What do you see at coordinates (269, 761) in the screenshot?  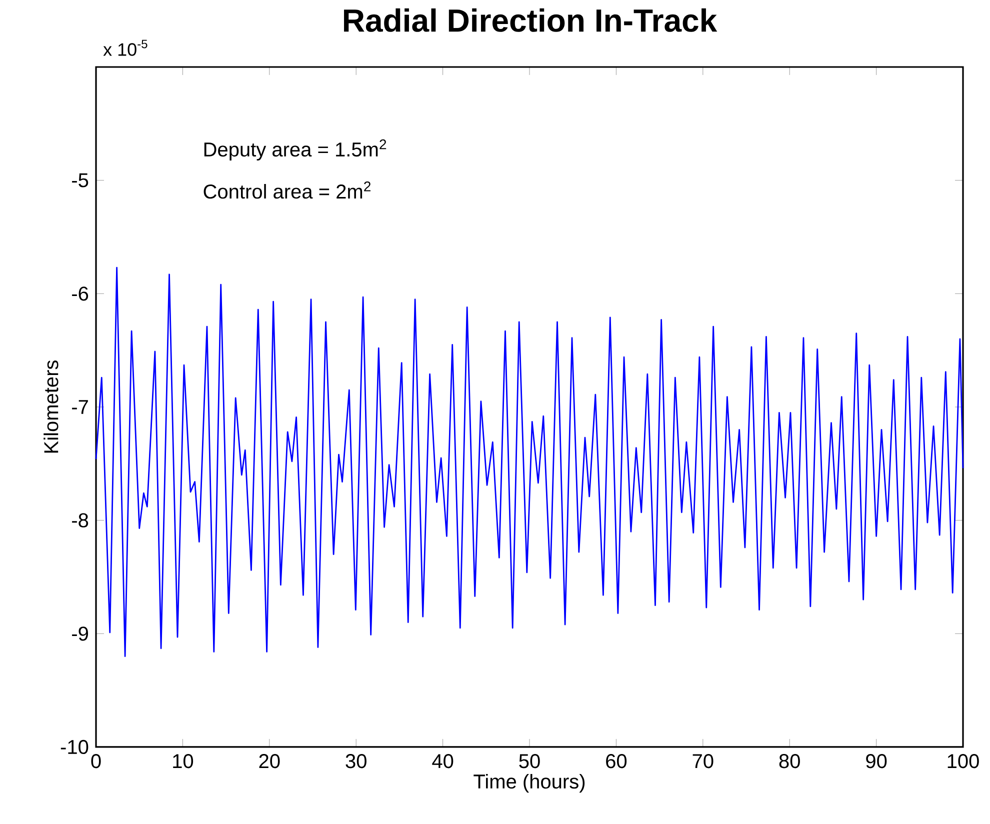 I see `x-tick-label: 20` at bounding box center [269, 761].